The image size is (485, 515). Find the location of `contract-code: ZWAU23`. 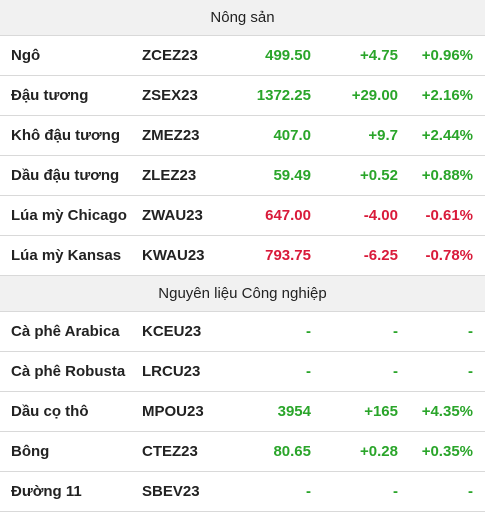

contract-code: ZWAU23 is located at coordinates (172, 215).